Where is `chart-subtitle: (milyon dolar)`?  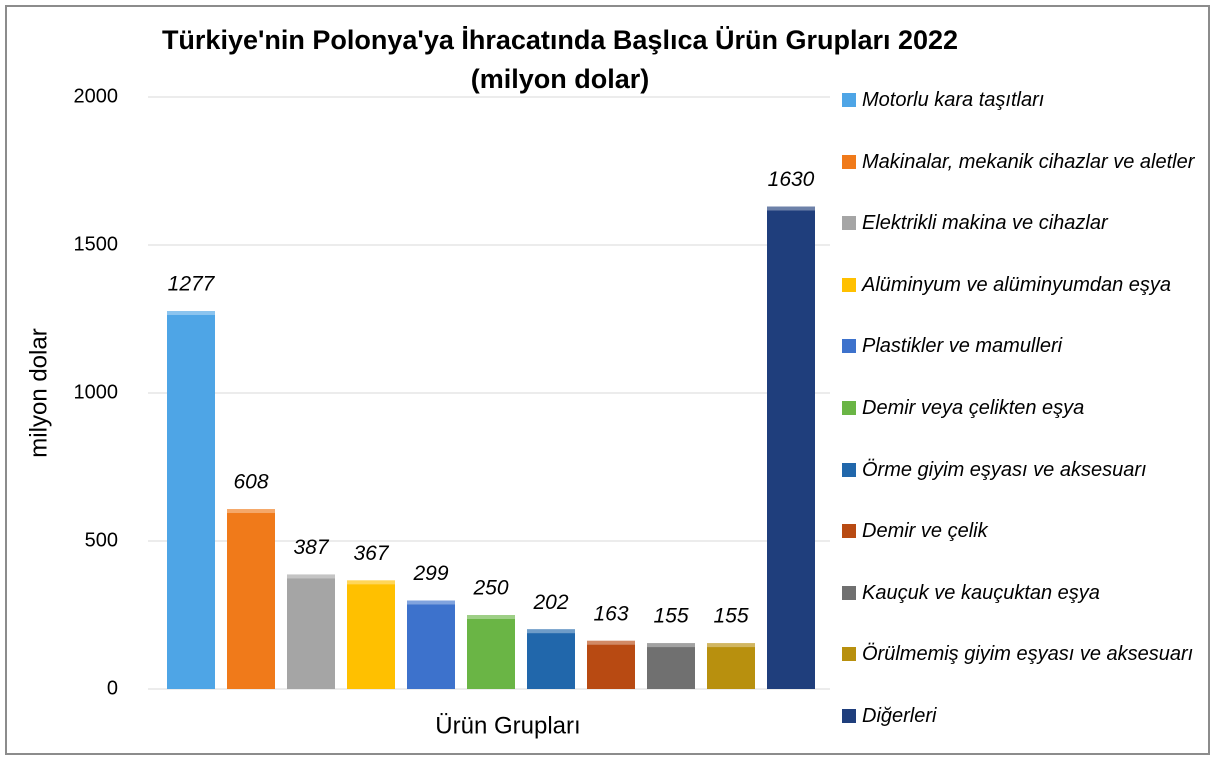 chart-subtitle: (milyon dolar) is located at coordinates (560, 79).